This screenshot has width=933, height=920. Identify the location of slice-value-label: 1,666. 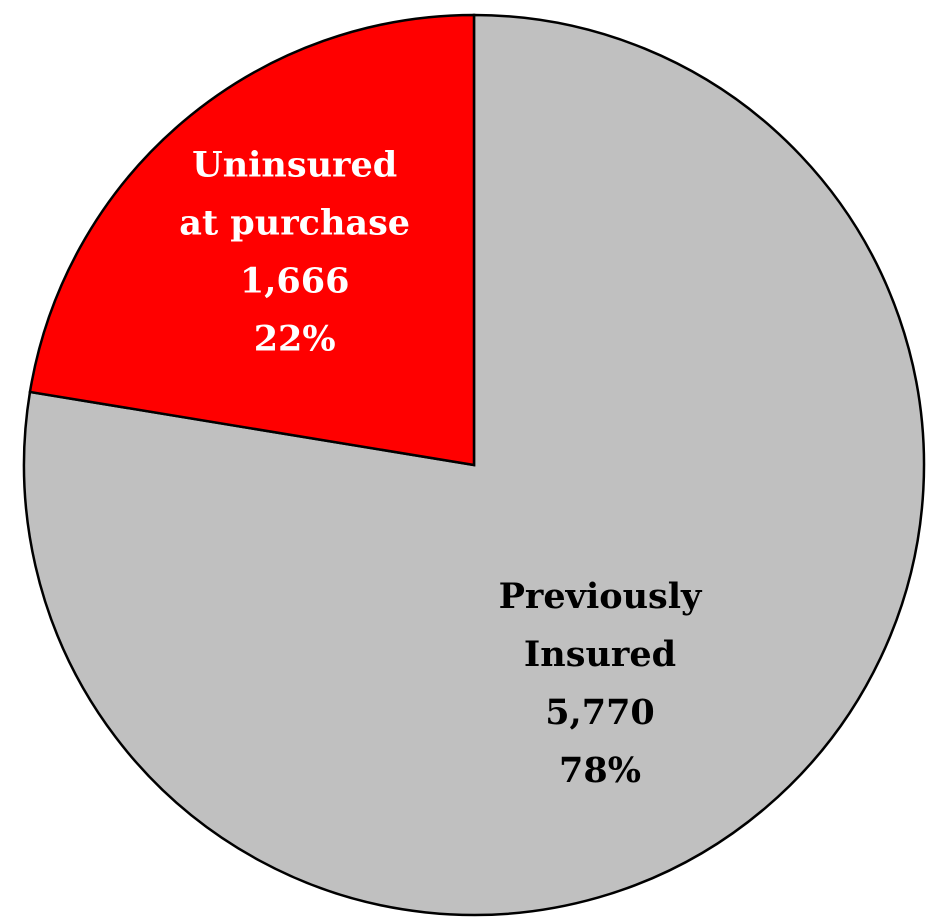
(295, 280).